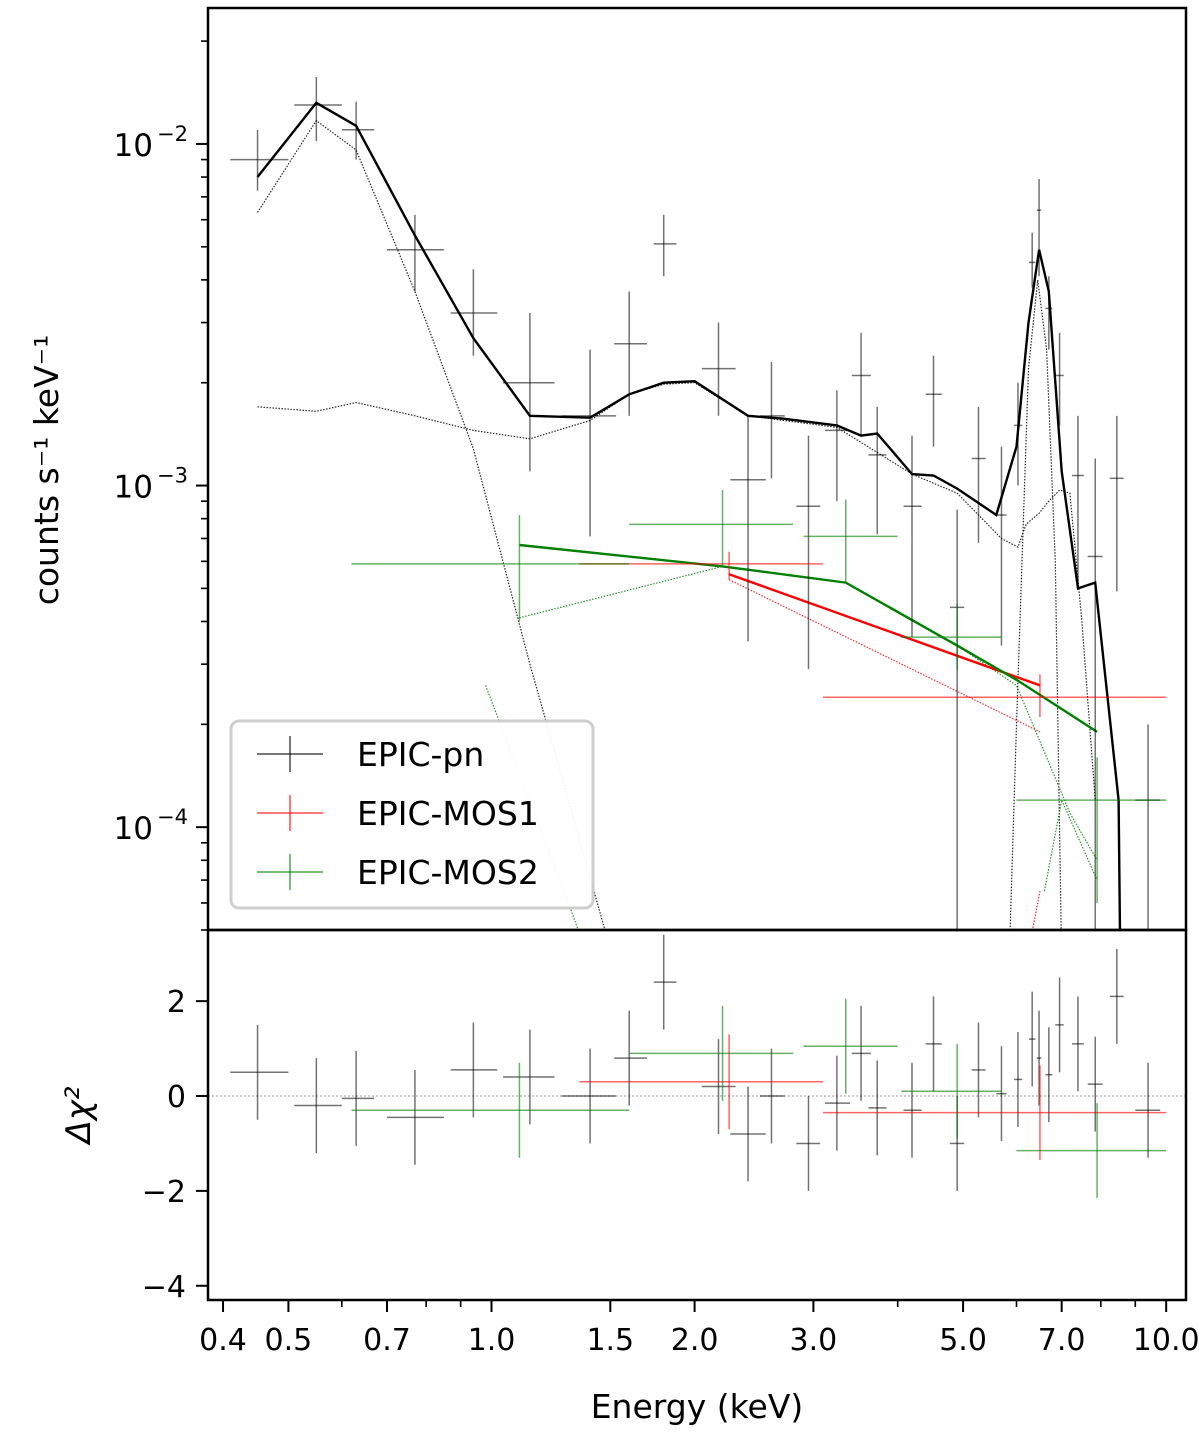  Describe the element at coordinates (161, 485) in the screenshot. I see `spectrum-y-axis: 10−410−310−2` at that location.